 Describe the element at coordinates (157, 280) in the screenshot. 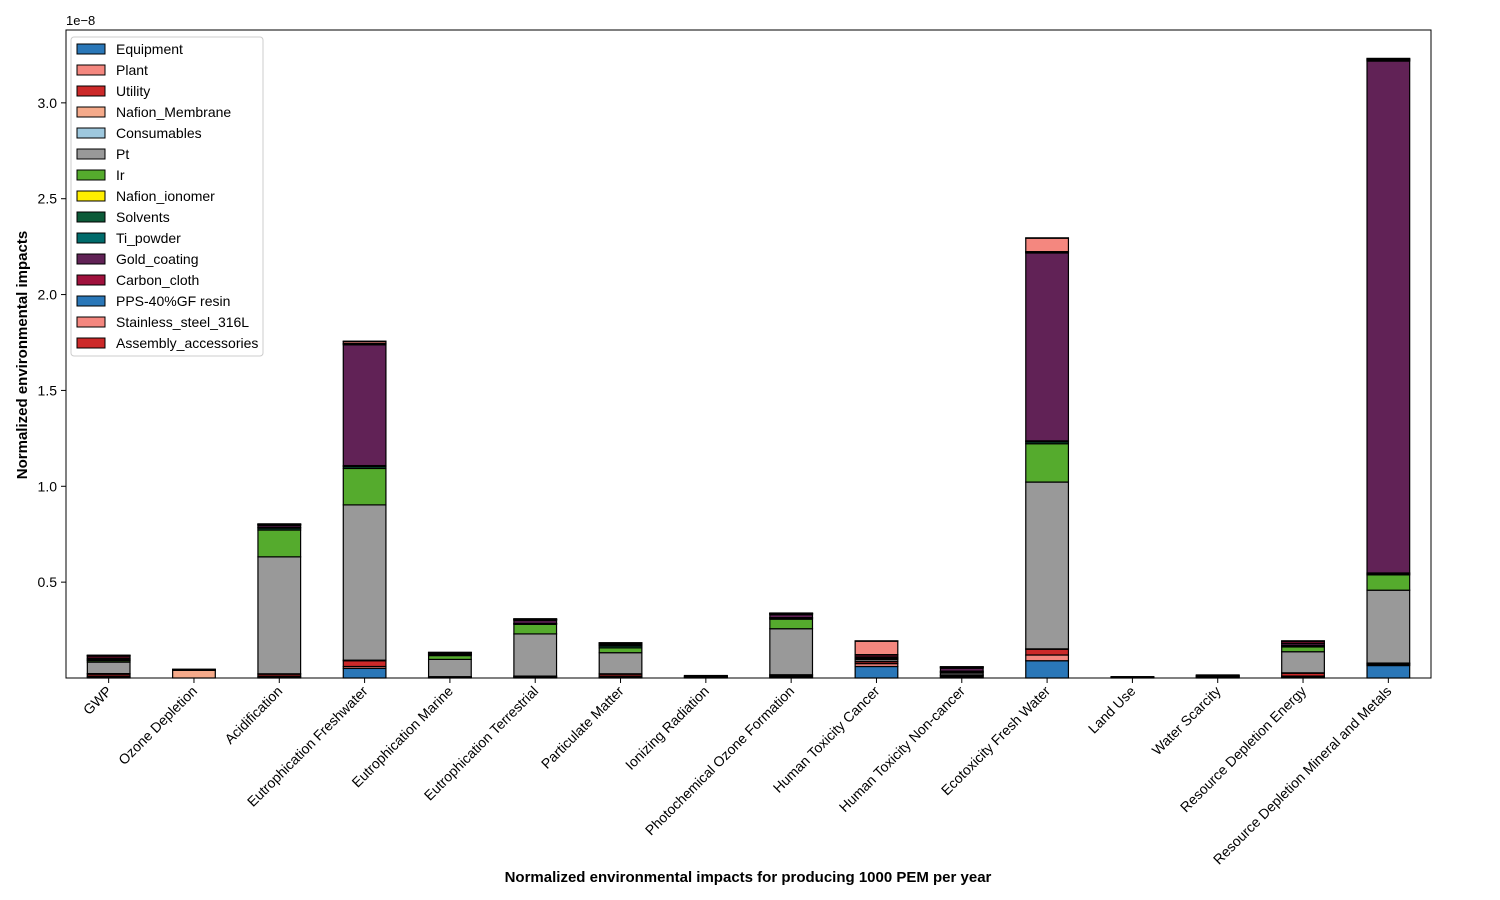

I see `legend-label: Carbon_cloth` at that location.